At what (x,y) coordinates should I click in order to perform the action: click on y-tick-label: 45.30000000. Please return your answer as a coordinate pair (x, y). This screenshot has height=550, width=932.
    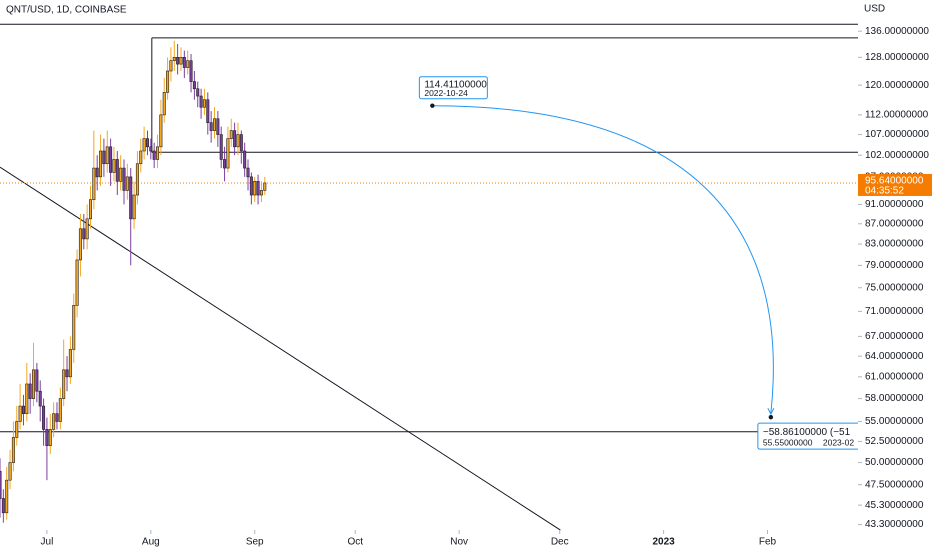
    Looking at the image, I should click on (894, 505).